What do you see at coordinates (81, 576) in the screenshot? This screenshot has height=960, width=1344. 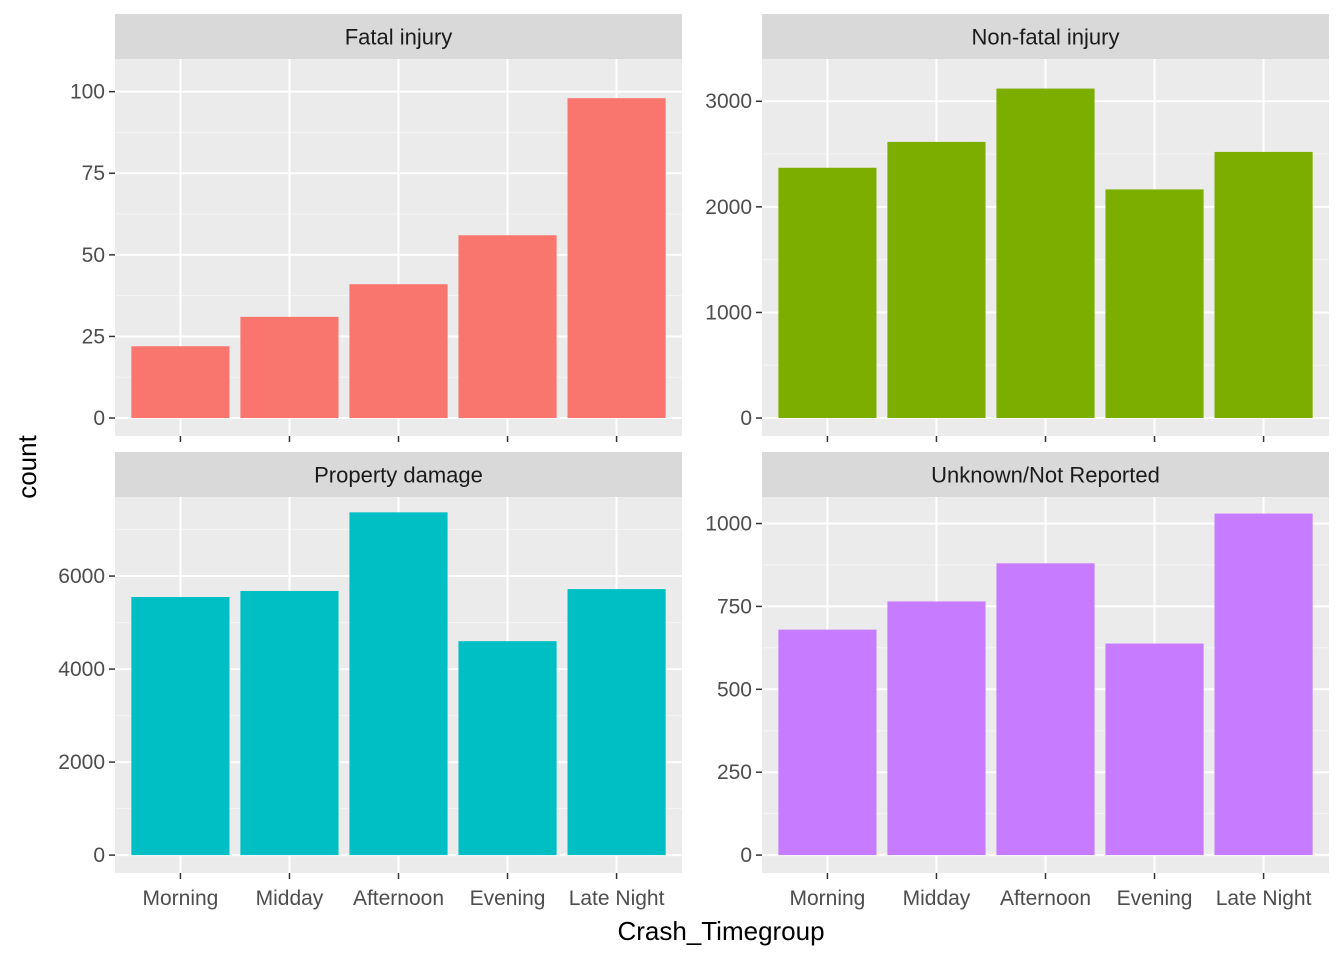 I see `y-tick-label: 6000` at bounding box center [81, 576].